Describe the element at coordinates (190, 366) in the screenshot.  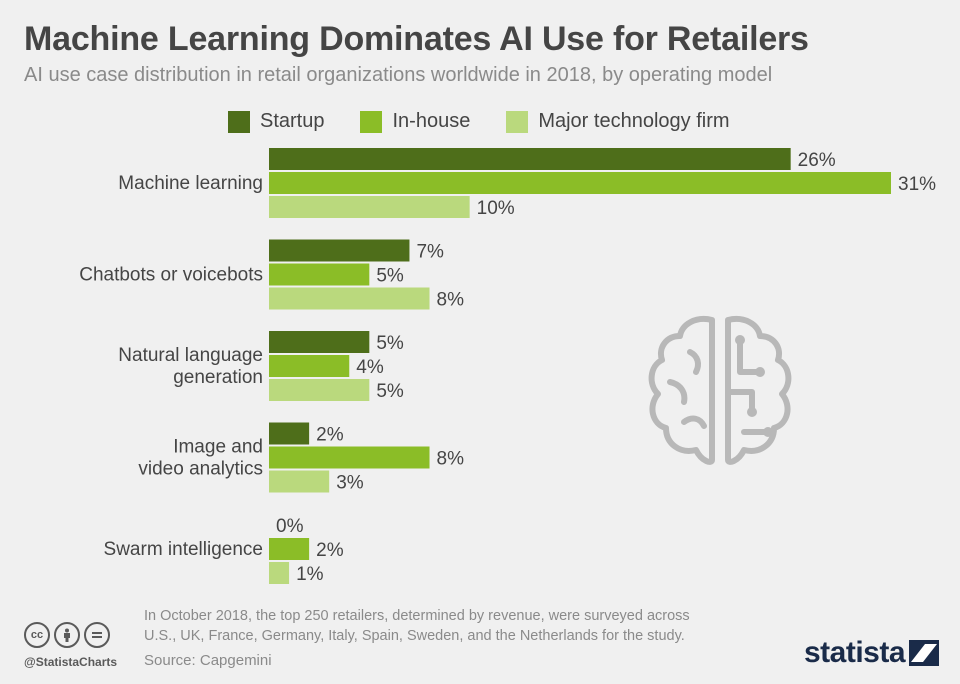
I see `category-label: Natural language generation` at that location.